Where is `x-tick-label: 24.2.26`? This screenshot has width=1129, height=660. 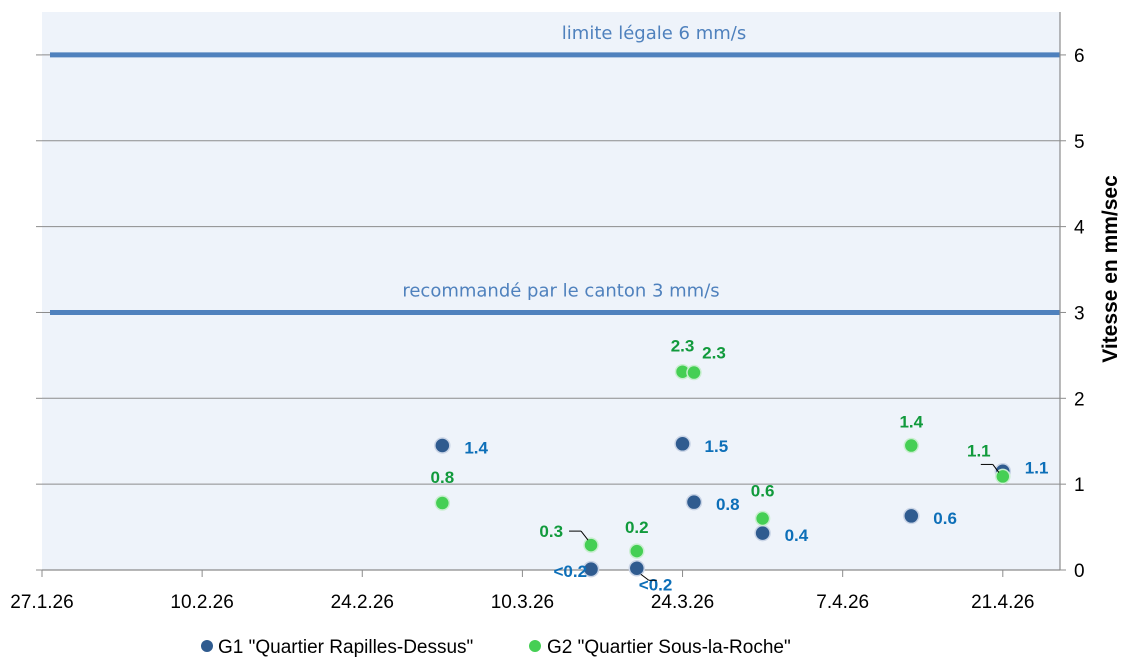 x-tick-label: 24.2.26 is located at coordinates (362, 602).